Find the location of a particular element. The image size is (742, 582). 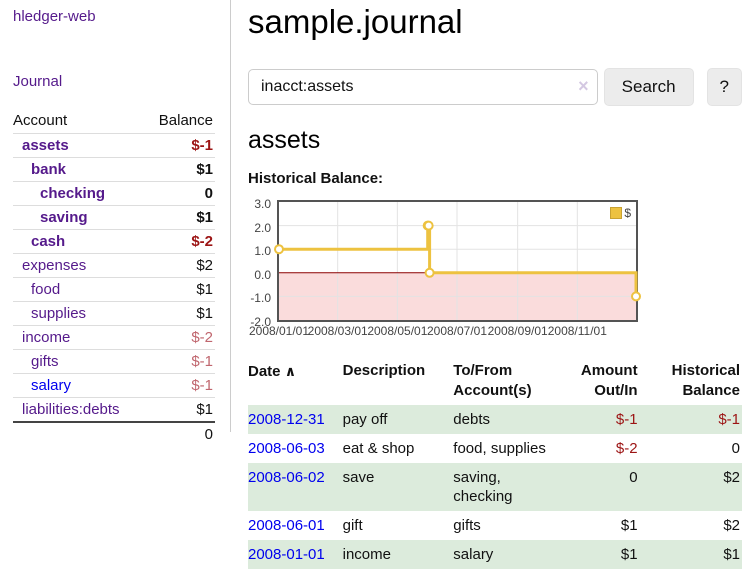

transaction-date-link: 2008-06-03 is located at coordinates (286, 448).